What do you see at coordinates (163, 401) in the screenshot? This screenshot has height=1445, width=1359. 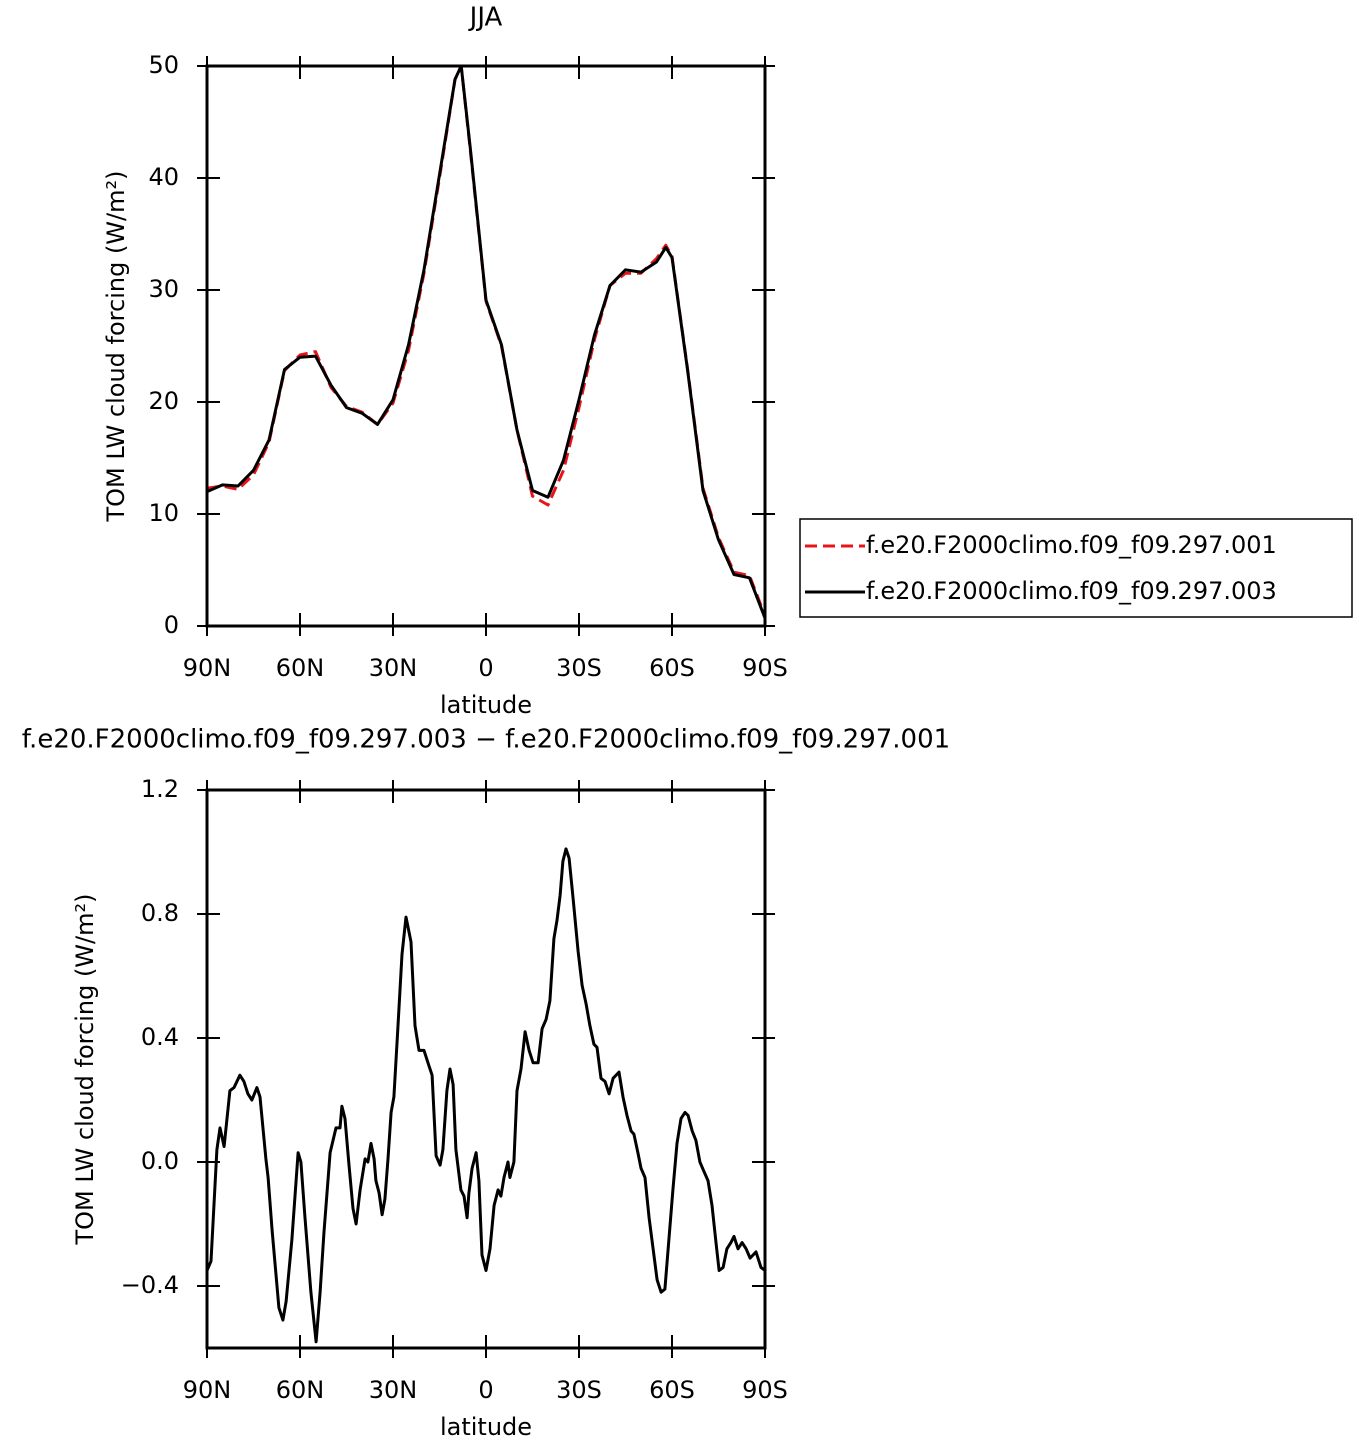 I see `y-tick-label: 20` at bounding box center [163, 401].